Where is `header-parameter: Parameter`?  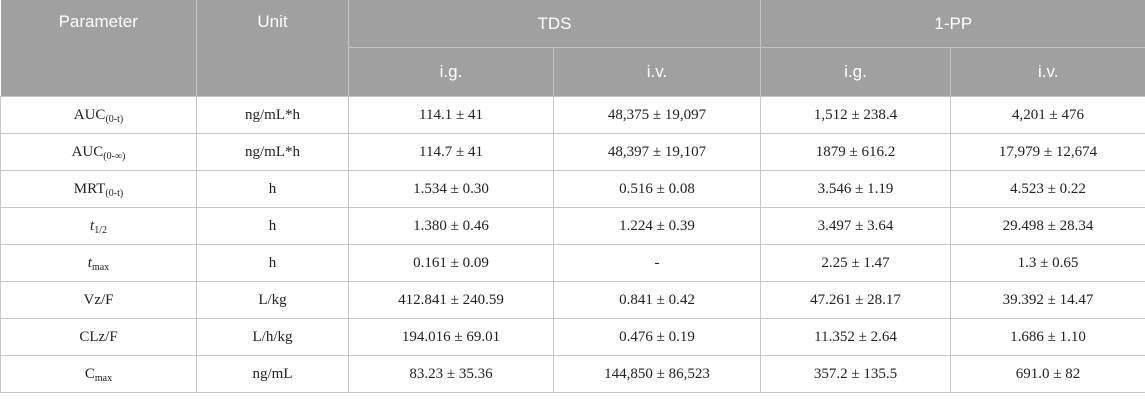 header-parameter: Parameter is located at coordinates (98, 48).